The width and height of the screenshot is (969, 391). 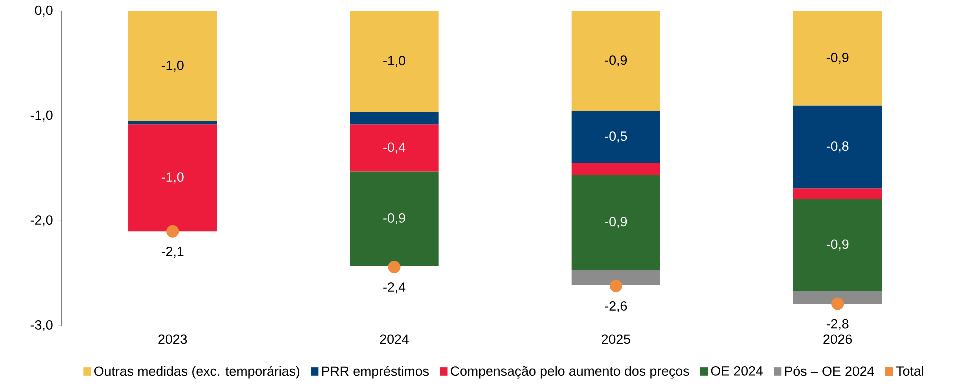 I want to click on y-tick-label: -3,0, so click(x=41, y=326).